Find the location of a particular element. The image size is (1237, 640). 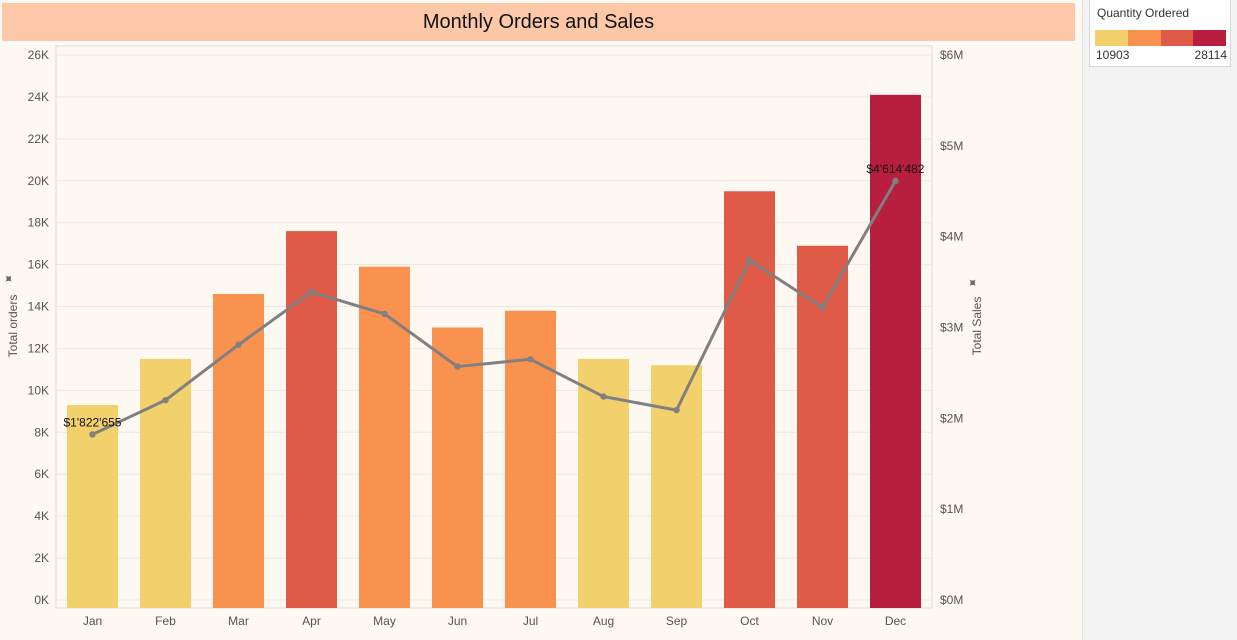

bar-nov is located at coordinates (822, 426).